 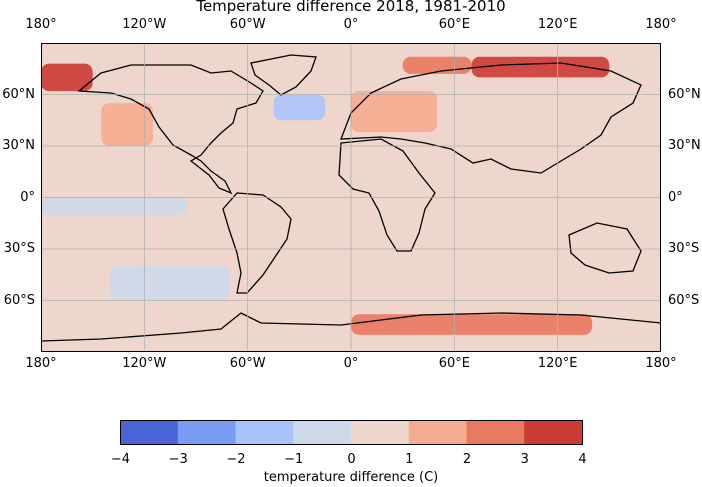 What do you see at coordinates (351, 363) in the screenshot?
I see `lon-tick-bottom: 0°` at bounding box center [351, 363].